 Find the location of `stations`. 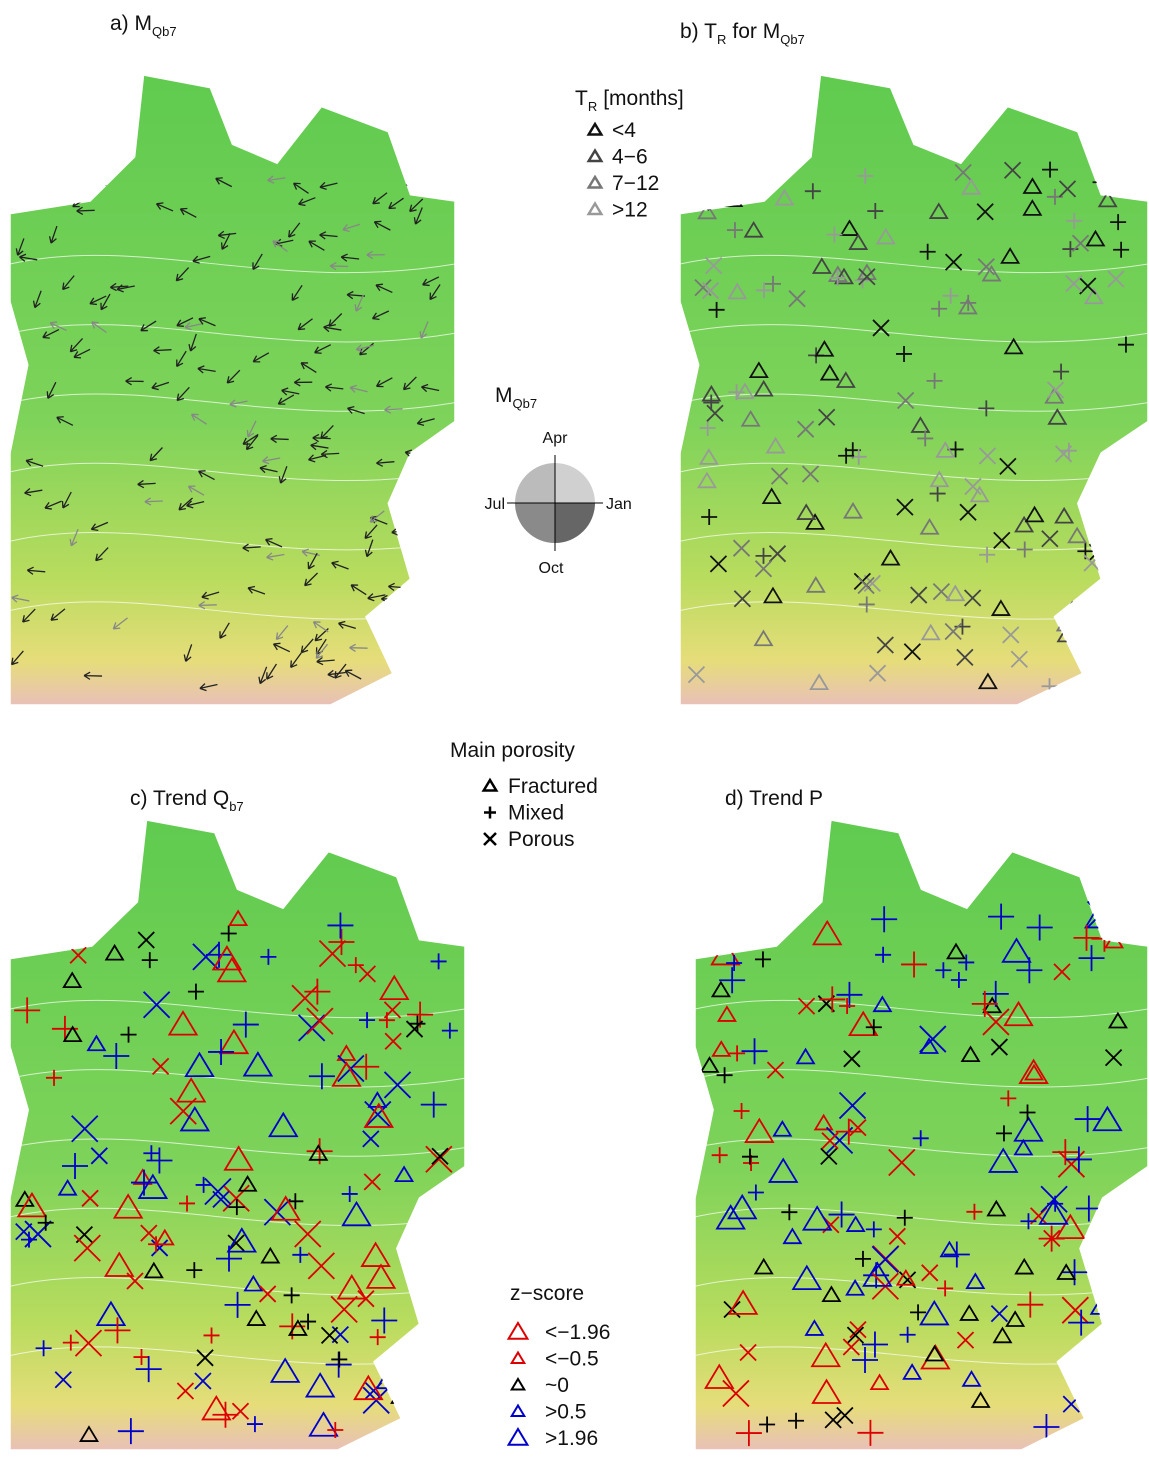

stations is located at coordinates (921, 1173).